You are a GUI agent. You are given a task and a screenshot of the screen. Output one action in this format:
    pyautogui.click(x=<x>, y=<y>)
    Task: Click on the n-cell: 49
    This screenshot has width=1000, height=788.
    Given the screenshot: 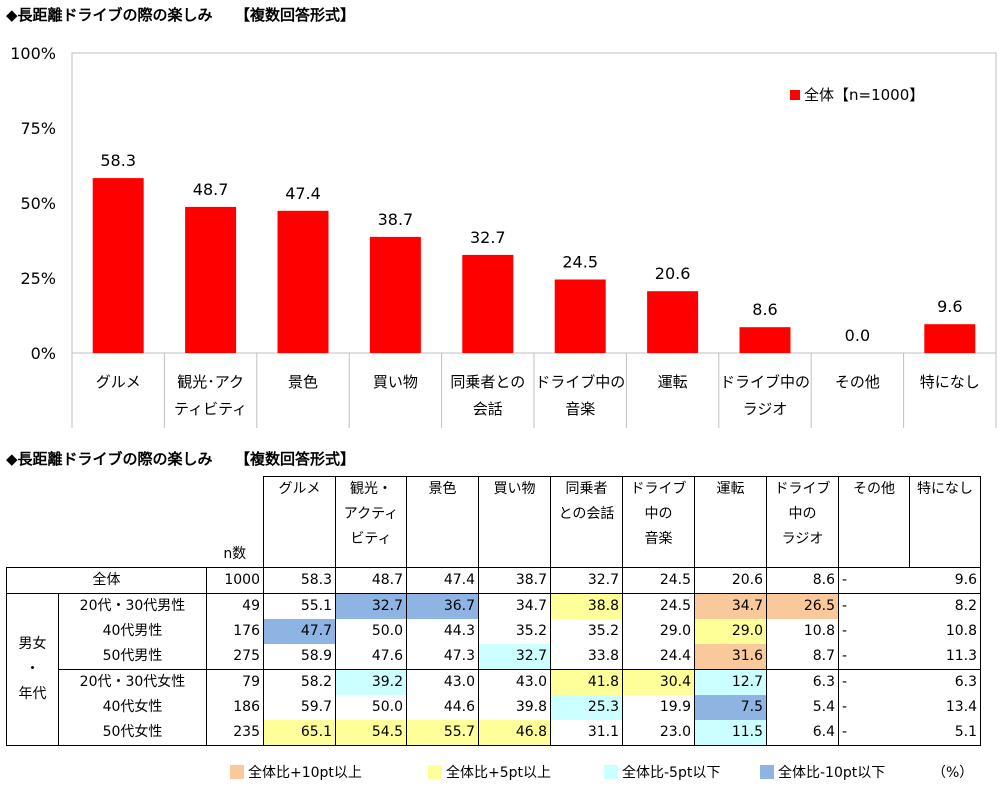 What is the action you would take?
    pyautogui.click(x=235, y=606)
    